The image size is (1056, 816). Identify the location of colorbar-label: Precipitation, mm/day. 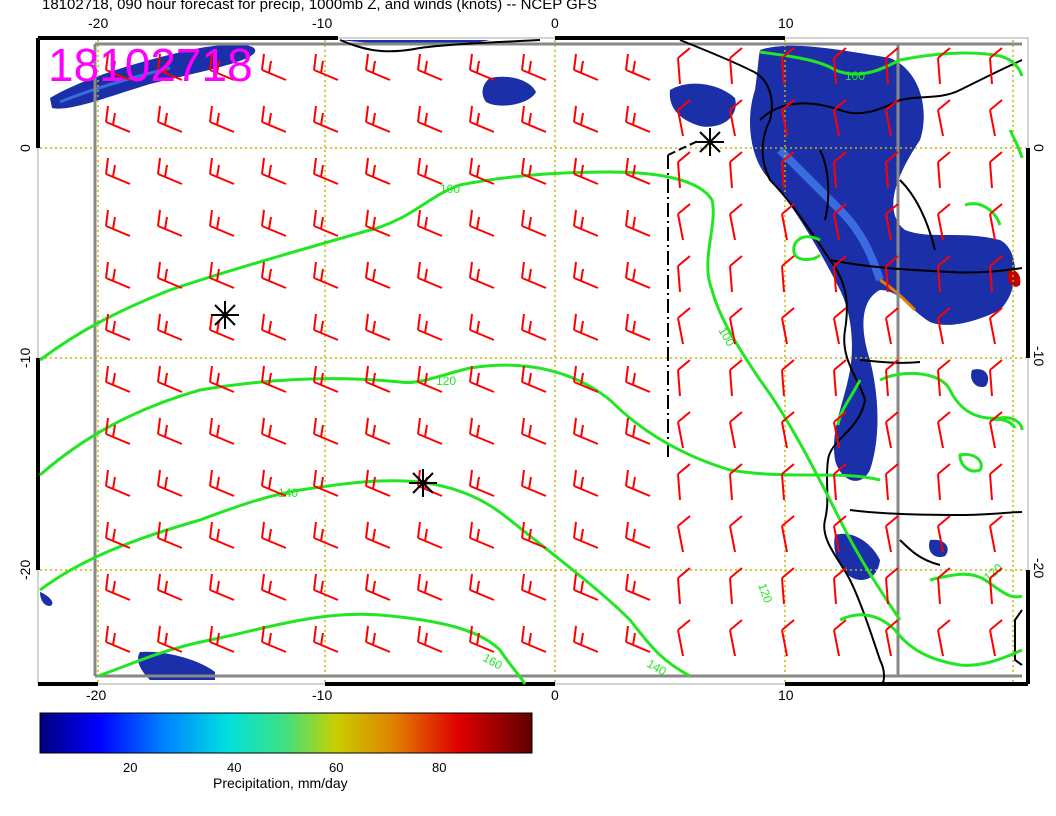
(280, 783).